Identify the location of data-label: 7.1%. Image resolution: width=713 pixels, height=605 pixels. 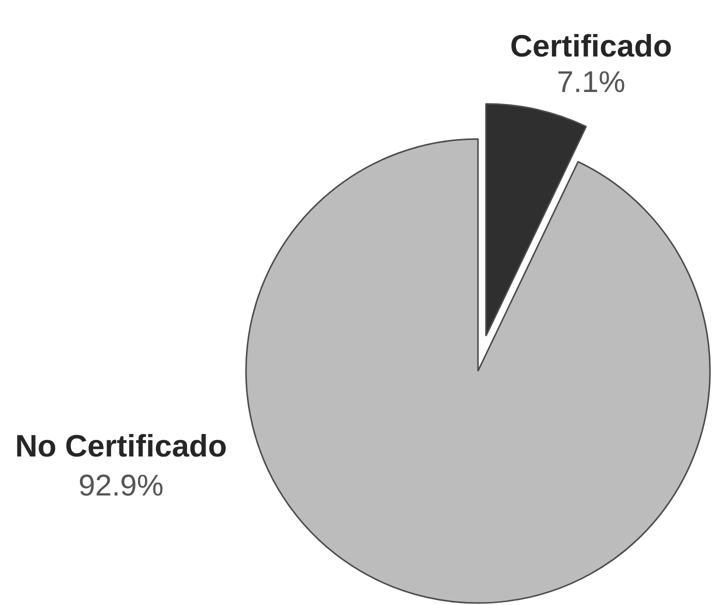
(591, 83).